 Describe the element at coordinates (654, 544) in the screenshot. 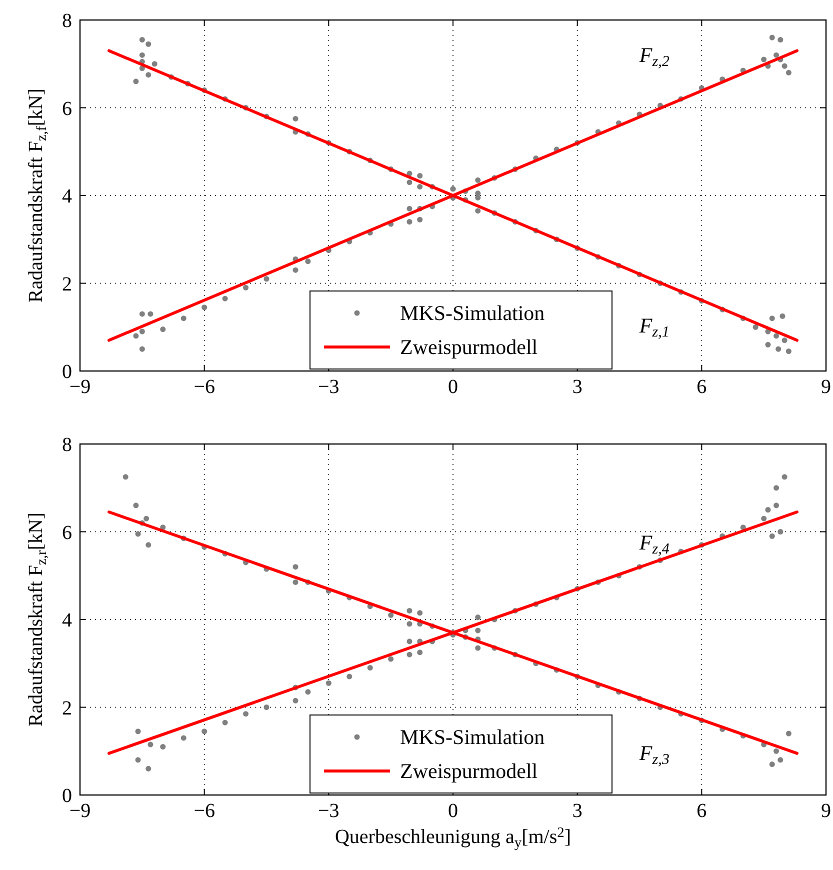

I see `annotation: F$_{z,4}$` at that location.